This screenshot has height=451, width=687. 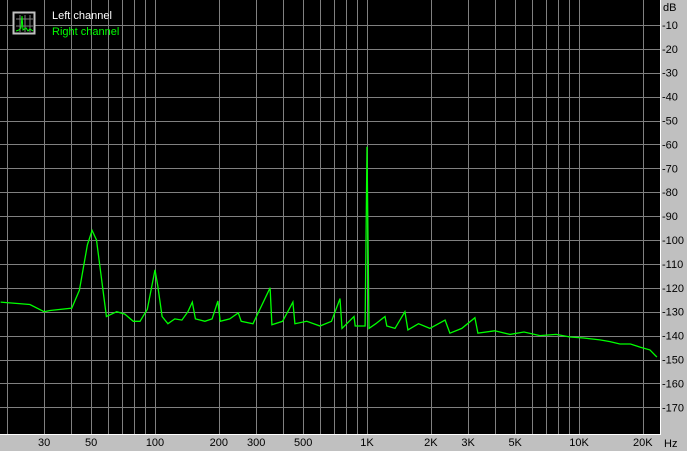 I want to click on y-tick-label: -100, so click(x=673, y=241).